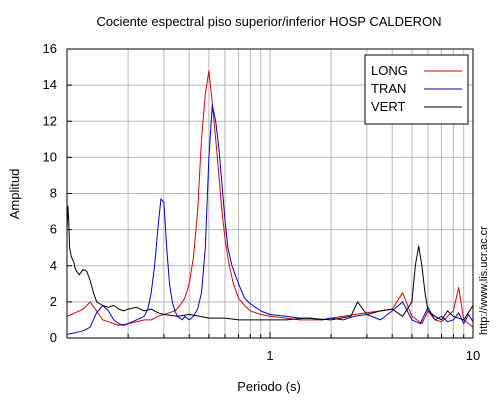 The height and width of the screenshot is (400, 500). Describe the element at coordinates (50, 156) in the screenshot. I see `y-tick-label: 10` at that location.